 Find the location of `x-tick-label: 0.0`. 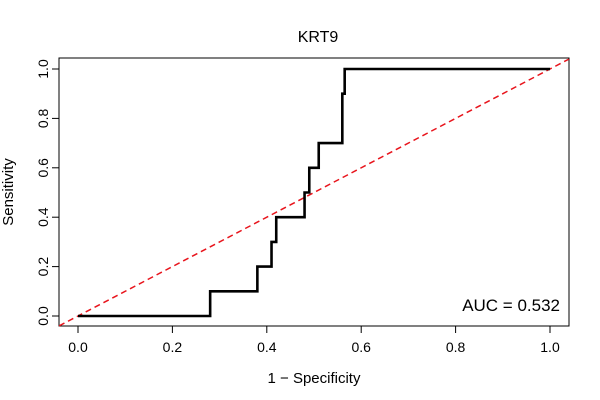

x-tick-label: 0.0 is located at coordinates (78, 347).